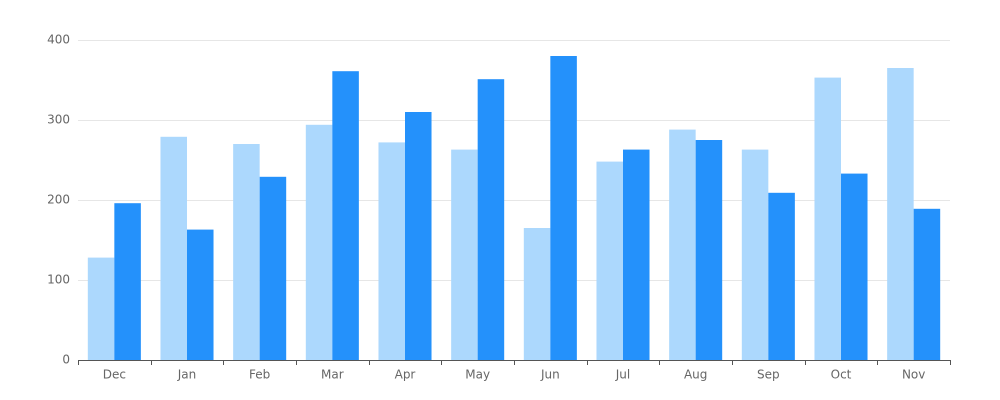 Image resolution: width=1000 pixels, height=400 pixels. I want to click on x-tick-label: Mar, so click(332, 375).